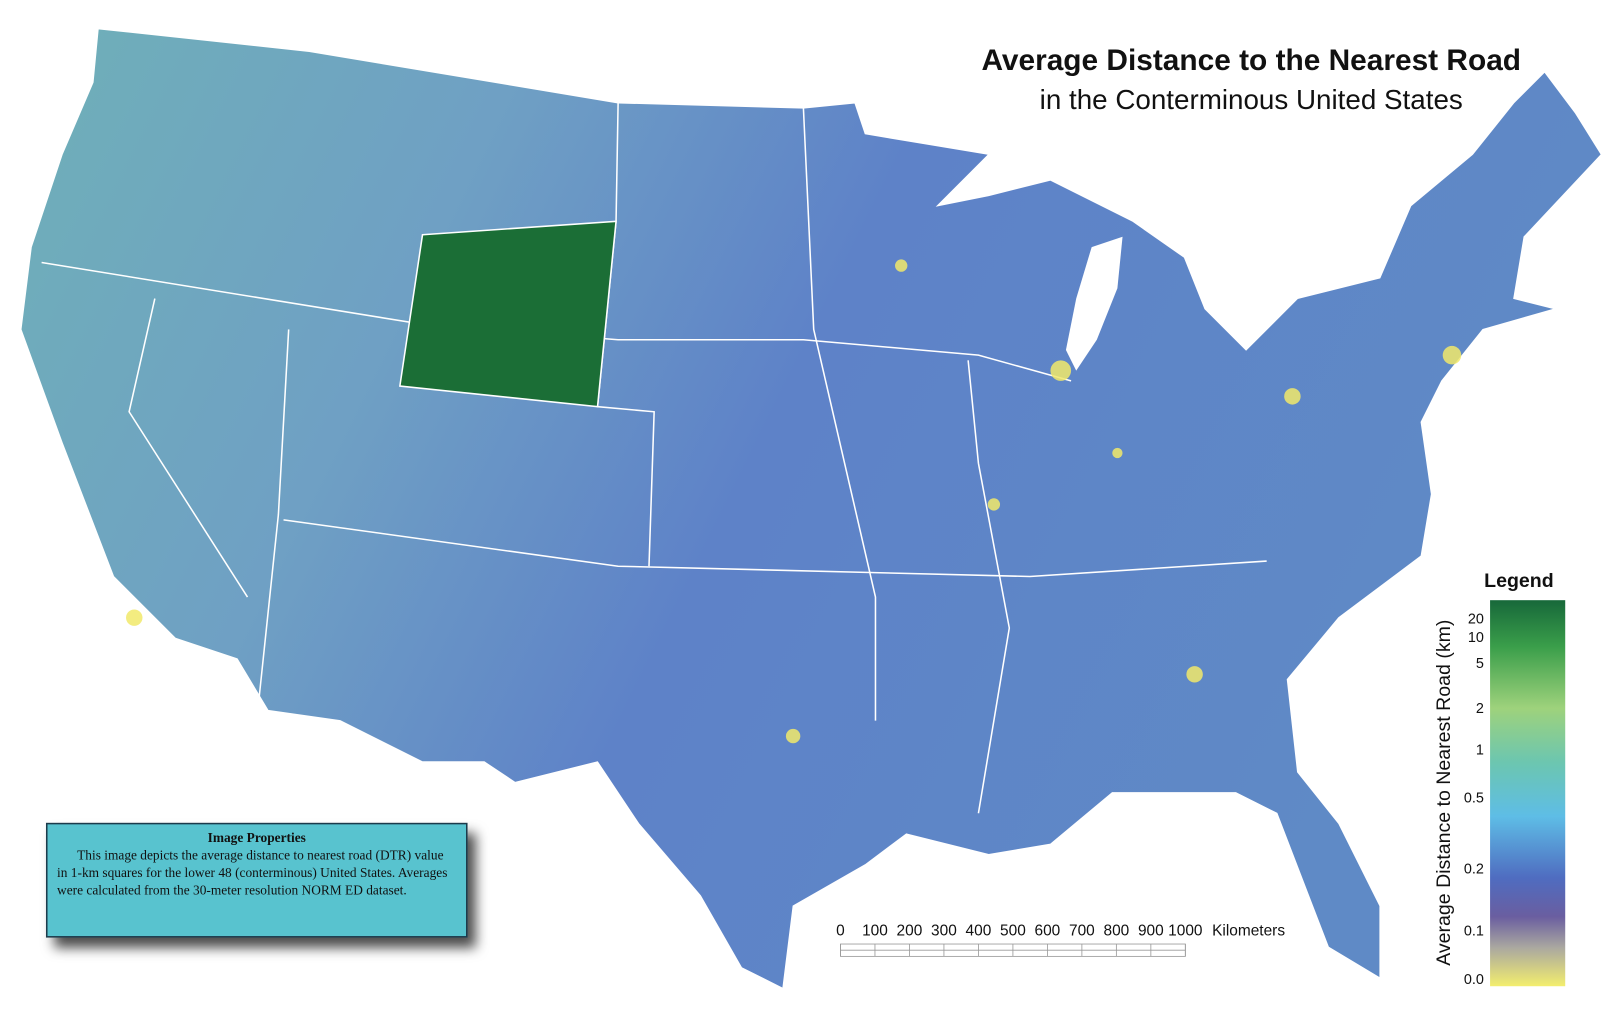 Image resolution: width=1613 pixels, height=1013 pixels. What do you see at coordinates (1151, 931) in the screenshot?
I see `scale-tick-label: 900` at bounding box center [1151, 931].